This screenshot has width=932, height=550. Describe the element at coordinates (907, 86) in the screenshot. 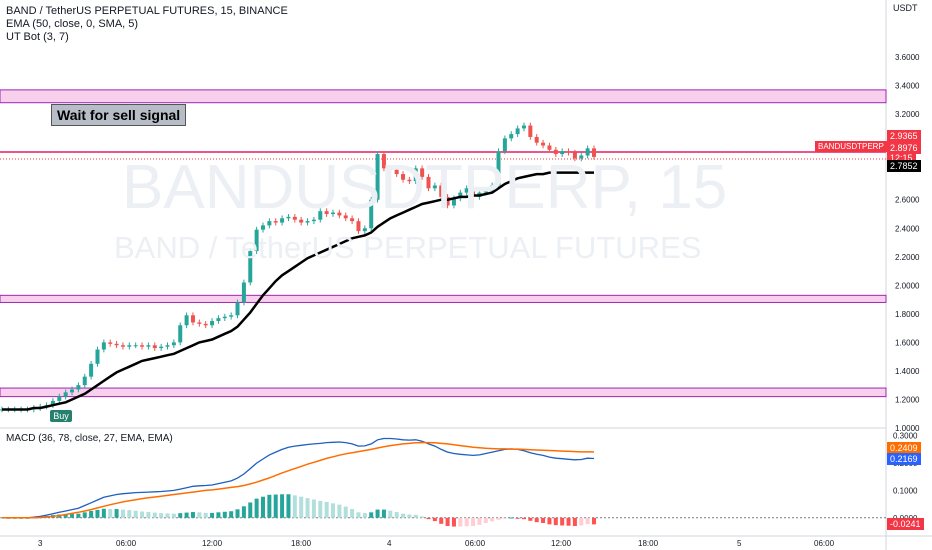

I see `price-tick-label: 3.4000` at that location.